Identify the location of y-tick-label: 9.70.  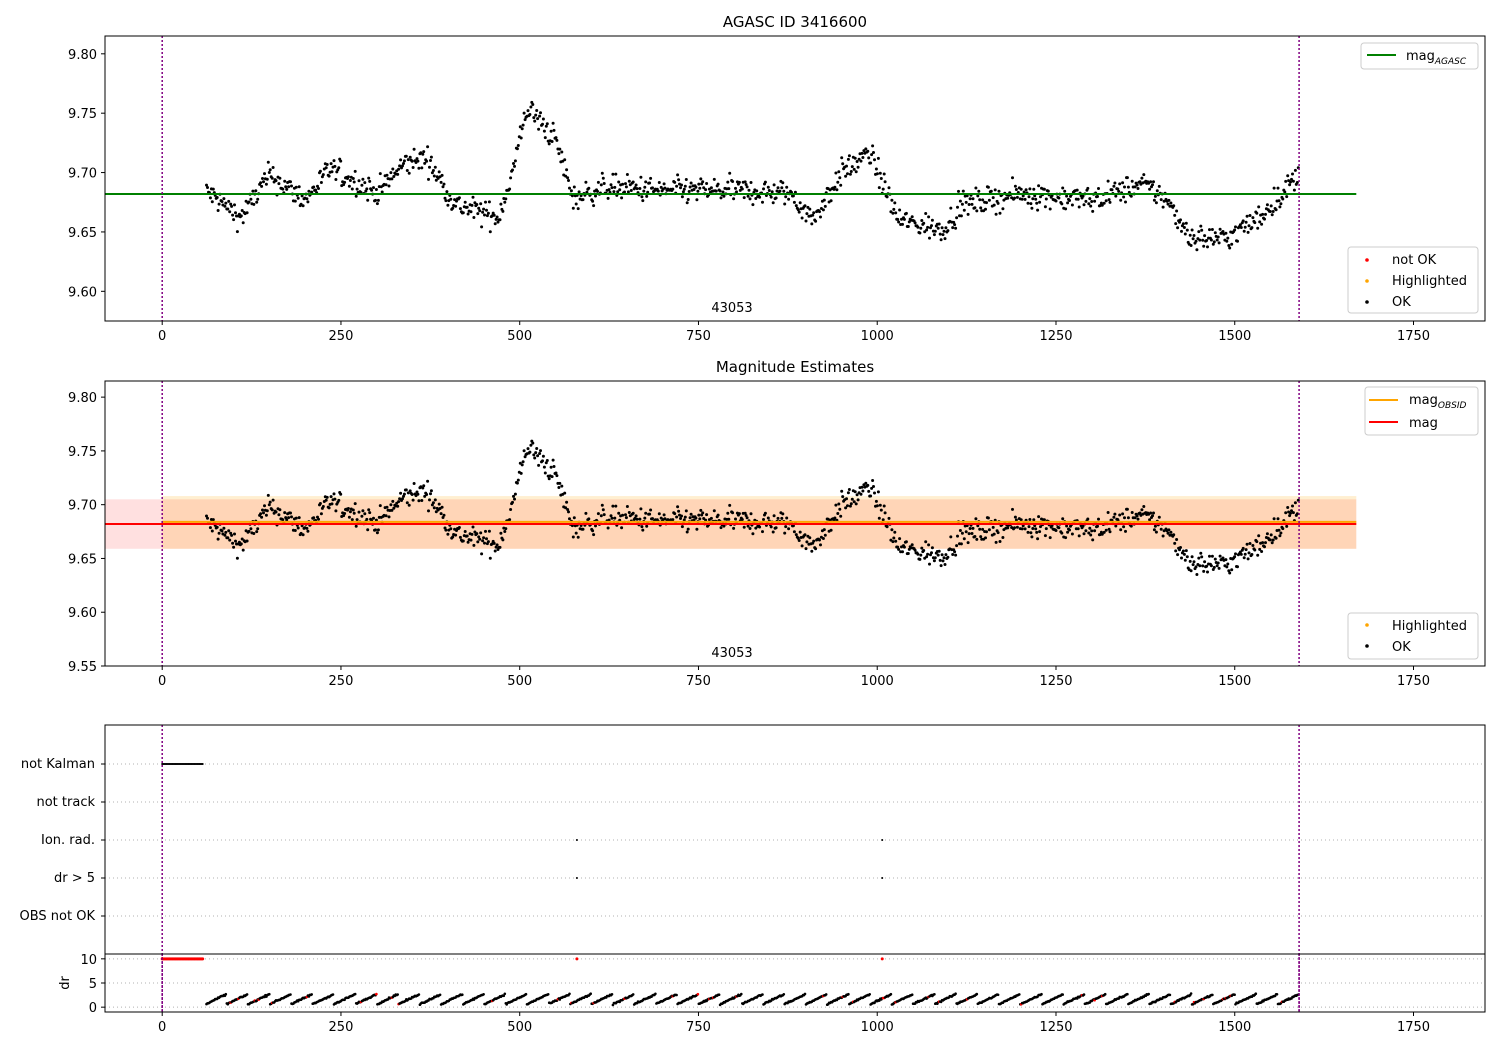
(82, 174).